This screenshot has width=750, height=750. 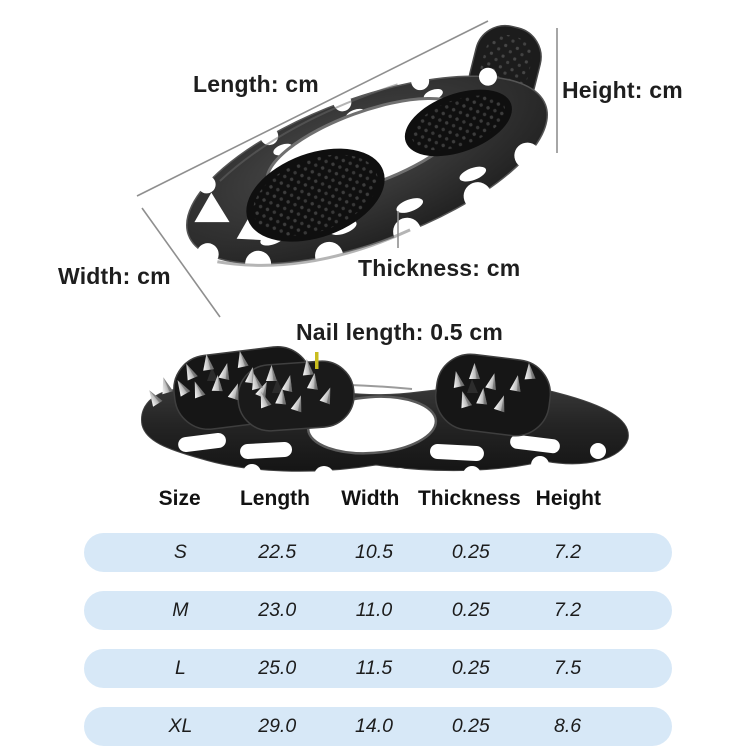 I want to click on header-thickness: Thickness, so click(x=469, y=498).